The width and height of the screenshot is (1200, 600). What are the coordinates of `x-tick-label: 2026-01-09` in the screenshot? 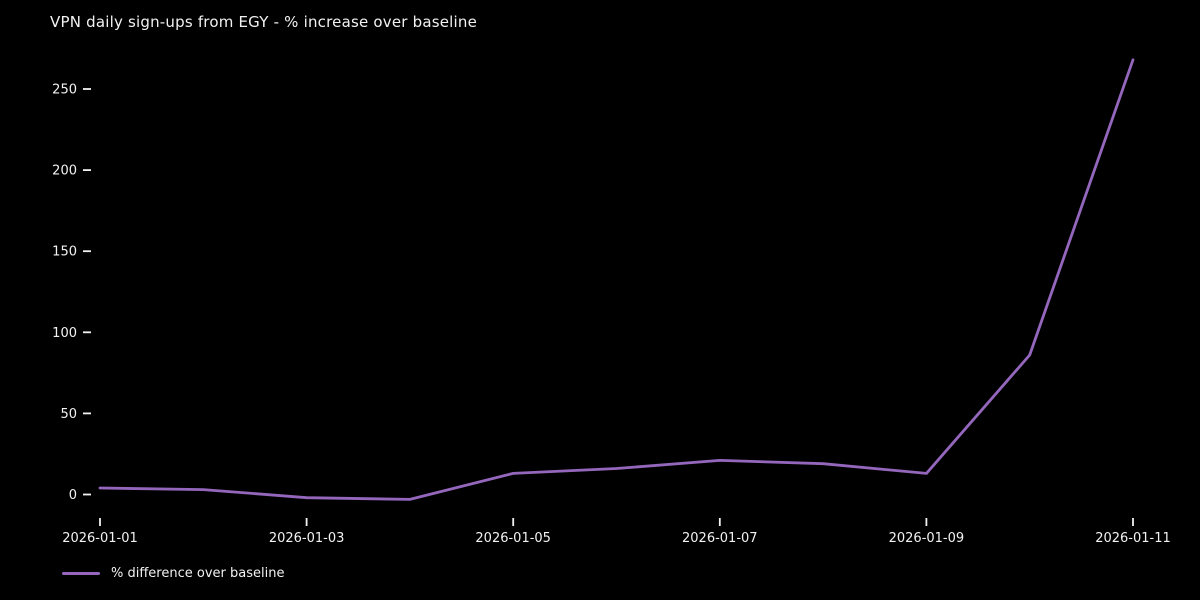 It's located at (927, 538).